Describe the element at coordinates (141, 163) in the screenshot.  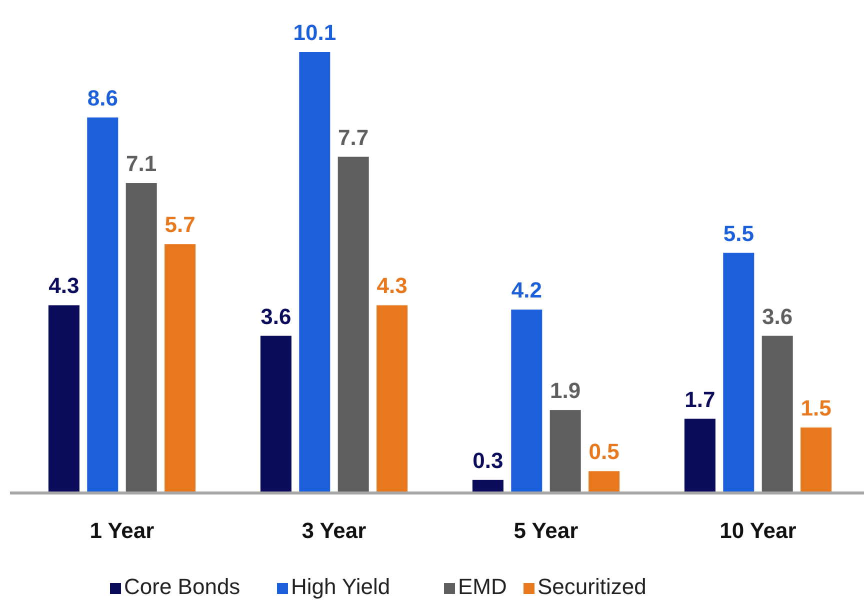
I see `data-label: 7.1` at that location.